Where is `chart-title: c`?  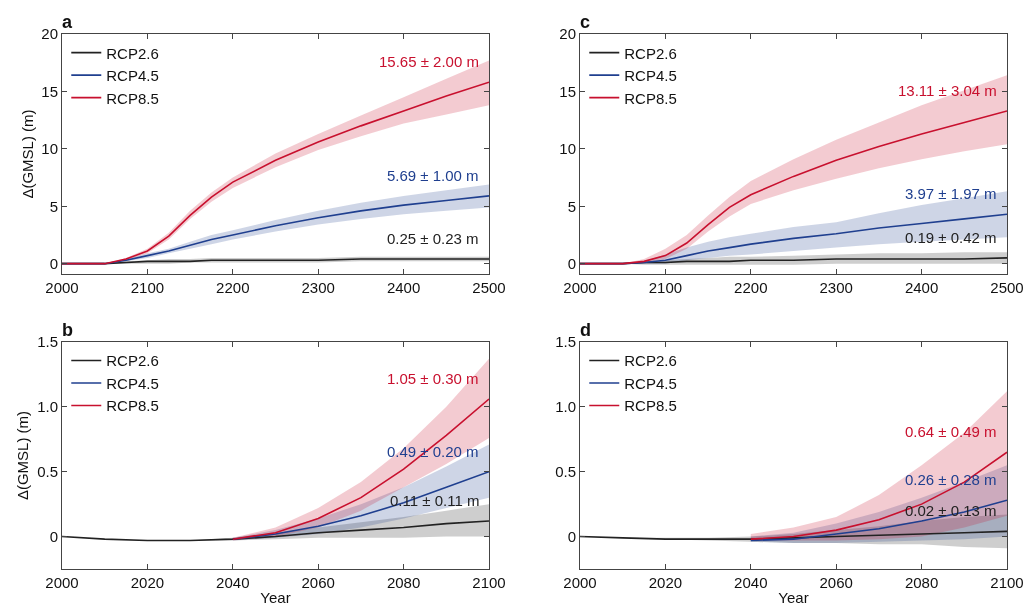 chart-title: c is located at coordinates (585, 22).